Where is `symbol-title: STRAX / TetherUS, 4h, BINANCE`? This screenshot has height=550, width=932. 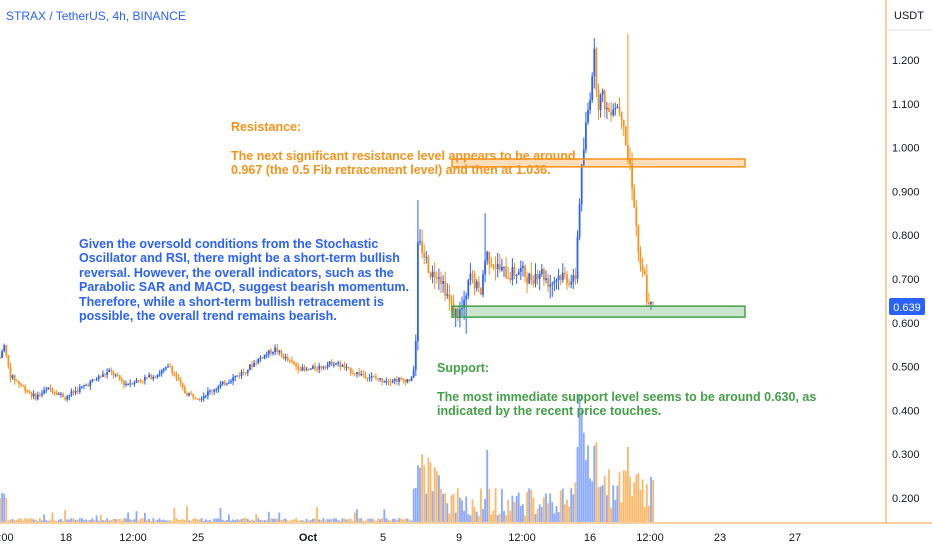 symbol-title: STRAX / TetherUS, 4h, BINANCE is located at coordinates (96, 16).